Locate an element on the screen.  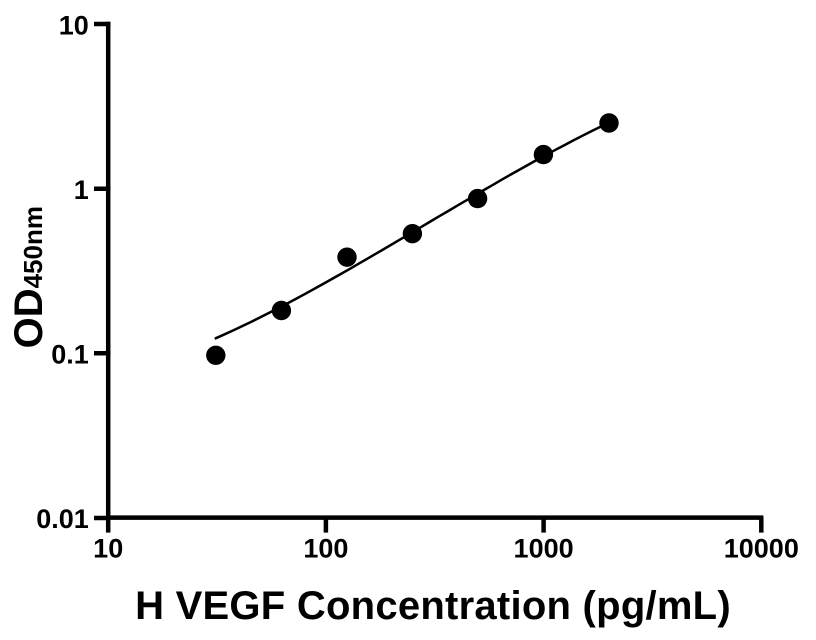
svg-text: 10000 is located at coordinates (761, 549).